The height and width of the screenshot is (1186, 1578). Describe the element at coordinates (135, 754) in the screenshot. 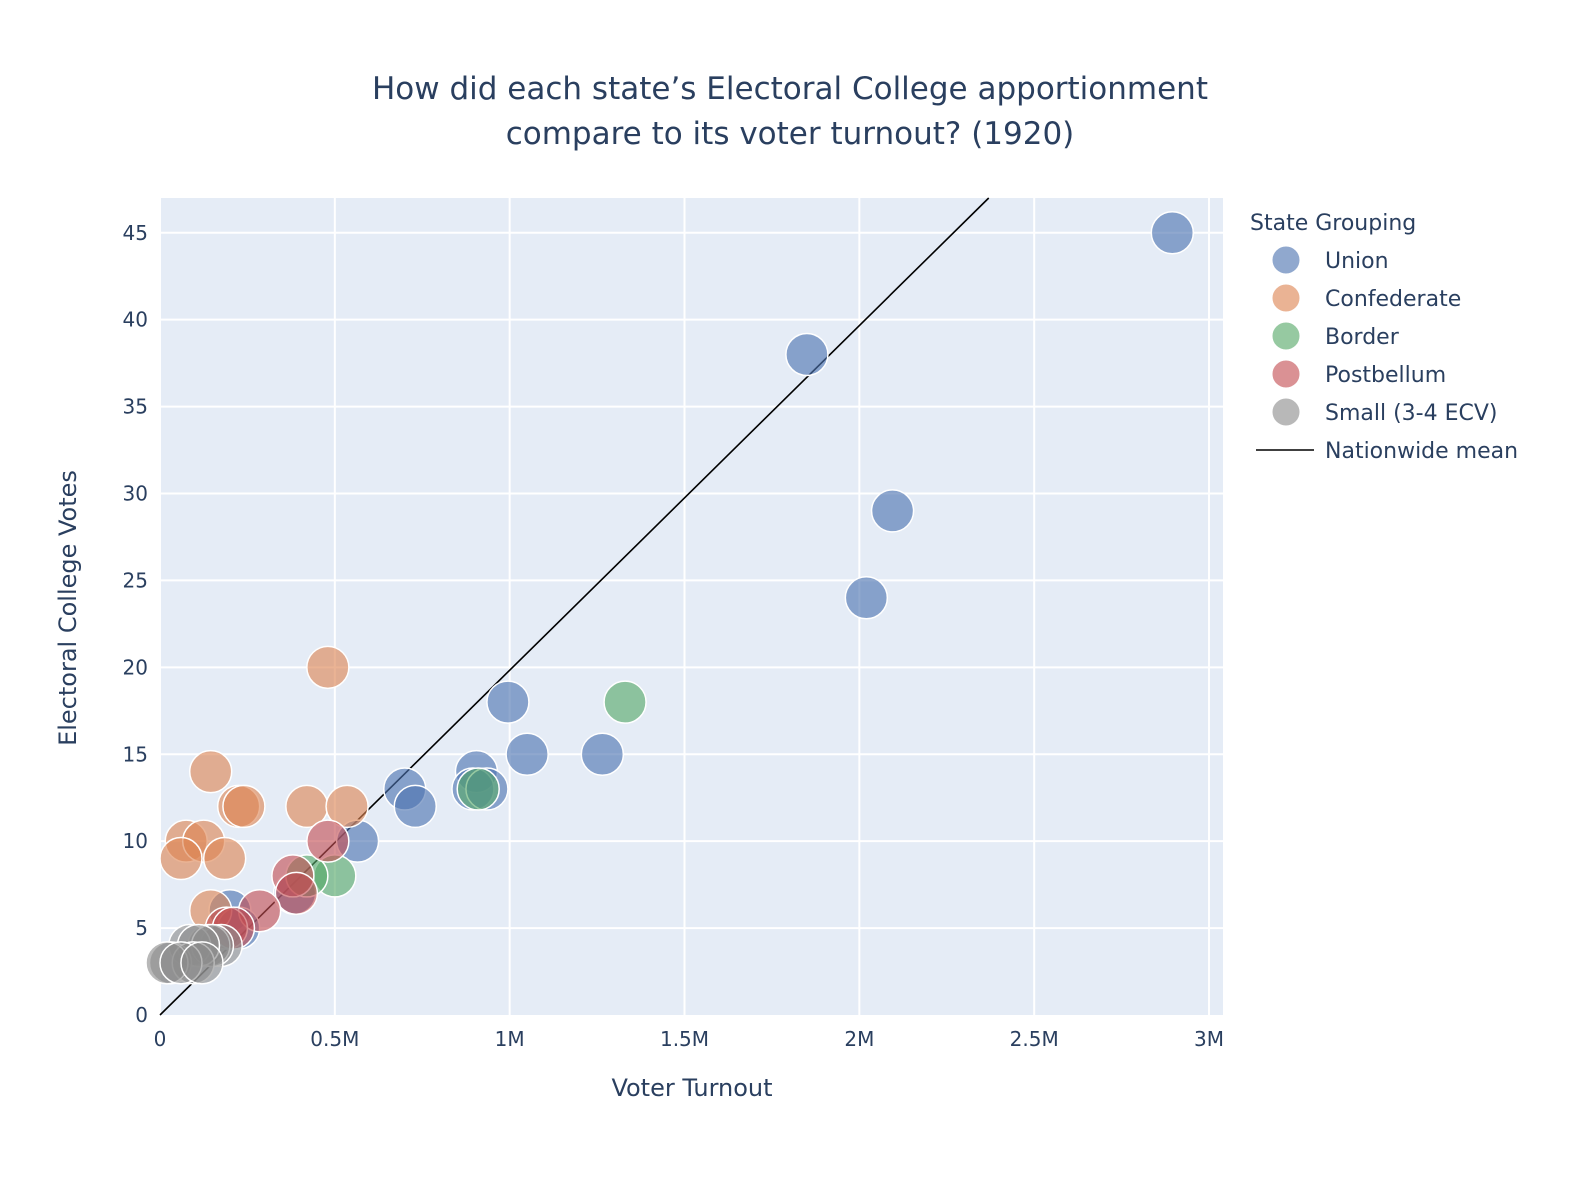

I see `y-tick-label: 15` at that location.